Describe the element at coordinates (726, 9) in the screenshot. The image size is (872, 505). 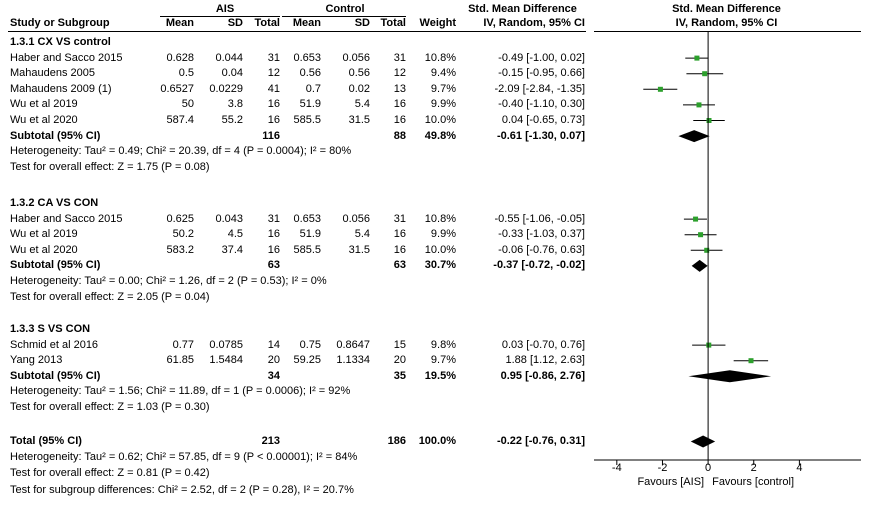
I see `plot-title: Std. Mean Difference` at that location.